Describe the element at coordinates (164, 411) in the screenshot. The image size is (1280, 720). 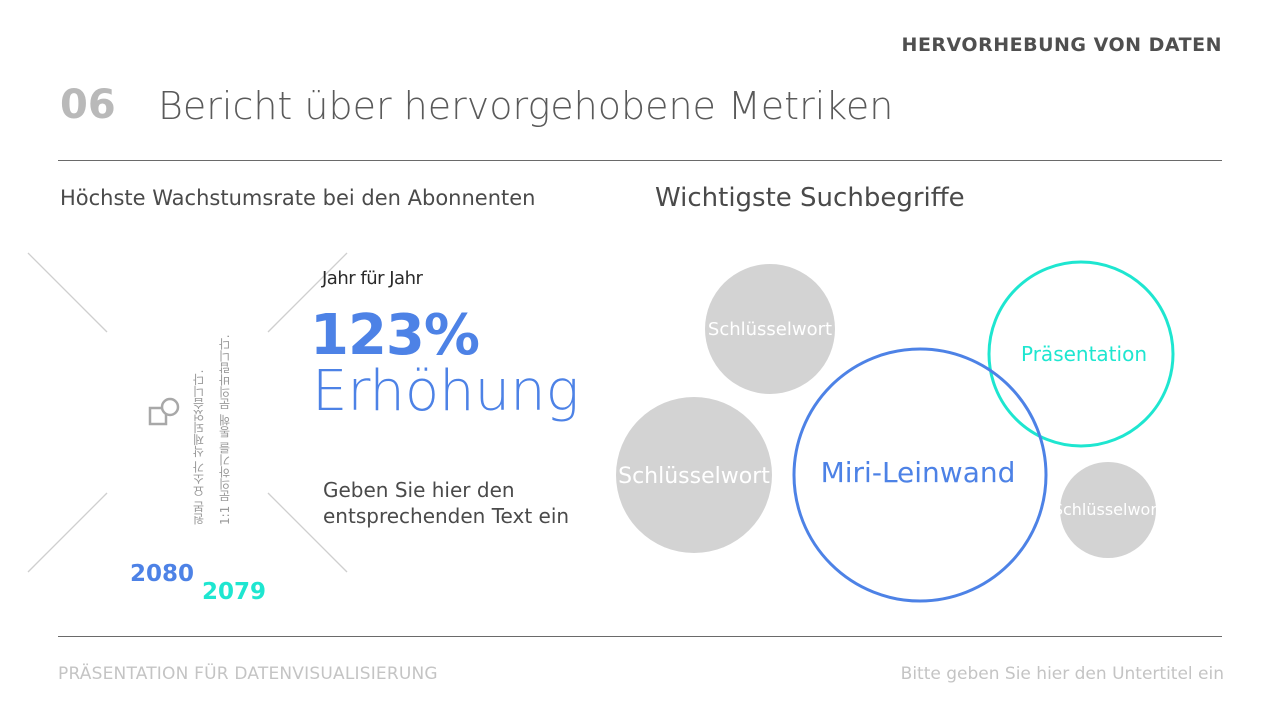
I see `shapes-placeholder-icon` at that location.